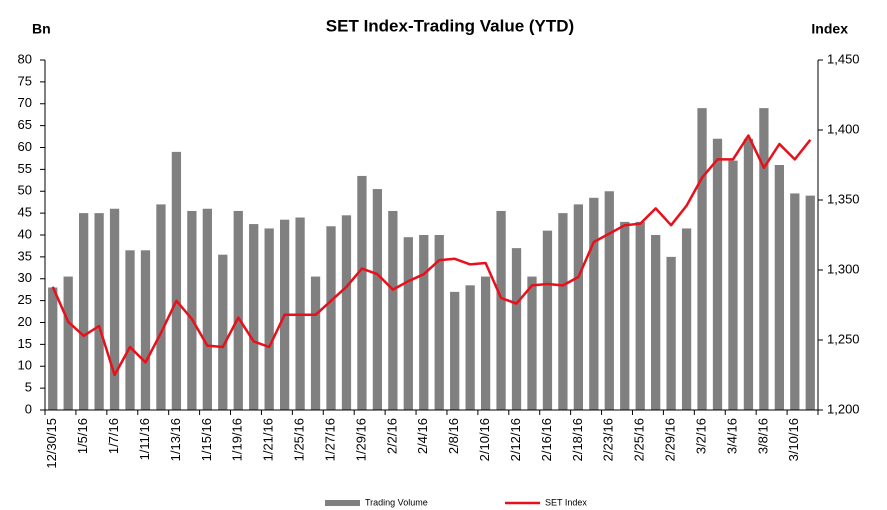  I want to click on x-tick-label: 2/10/16, so click(484, 439).